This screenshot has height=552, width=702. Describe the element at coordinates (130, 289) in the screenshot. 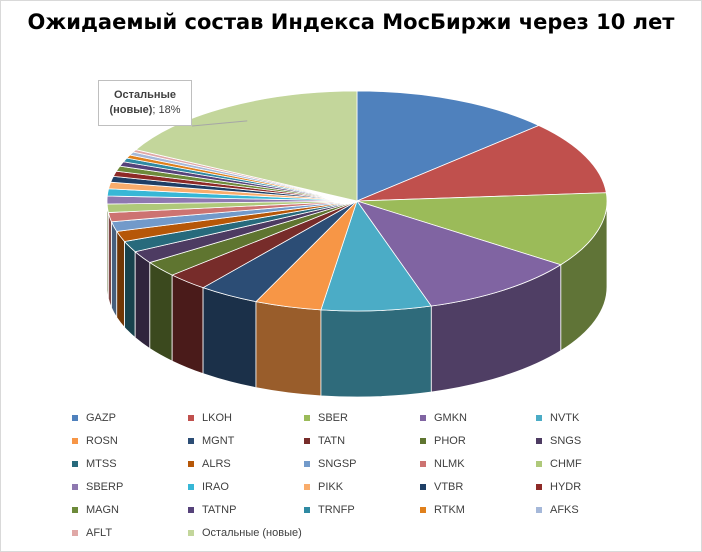

I see `pie-side-MTSS` at that location.